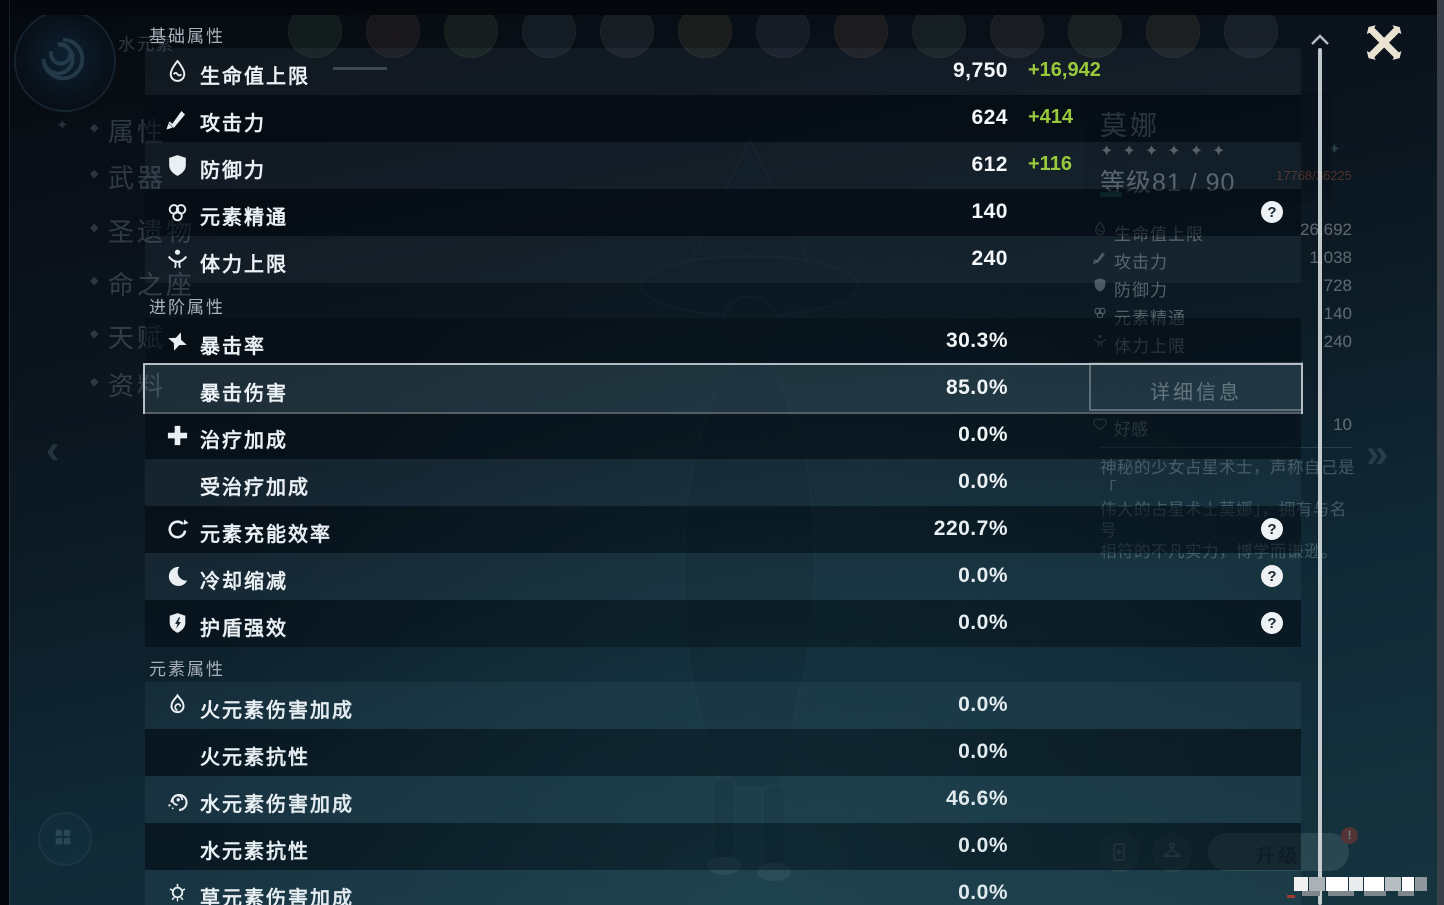  What do you see at coordinates (1342, 424) in the screenshot?
I see `friendship-value: 10` at bounding box center [1342, 424].